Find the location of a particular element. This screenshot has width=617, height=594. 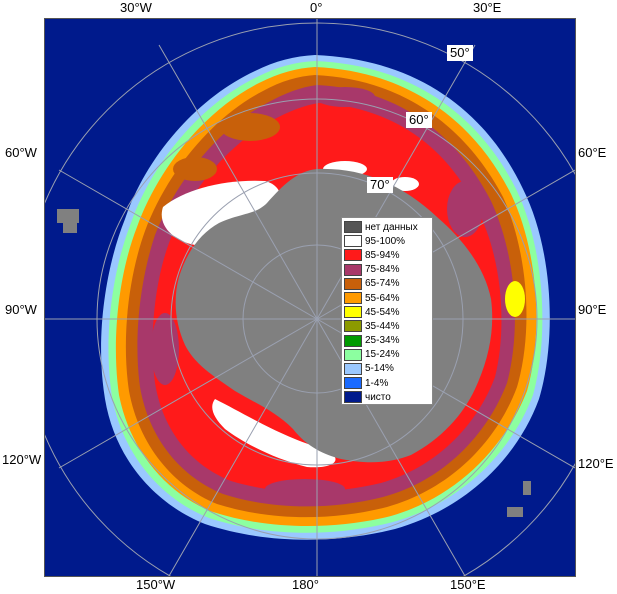

meridian-label-90e: 90°E is located at coordinates (592, 309).